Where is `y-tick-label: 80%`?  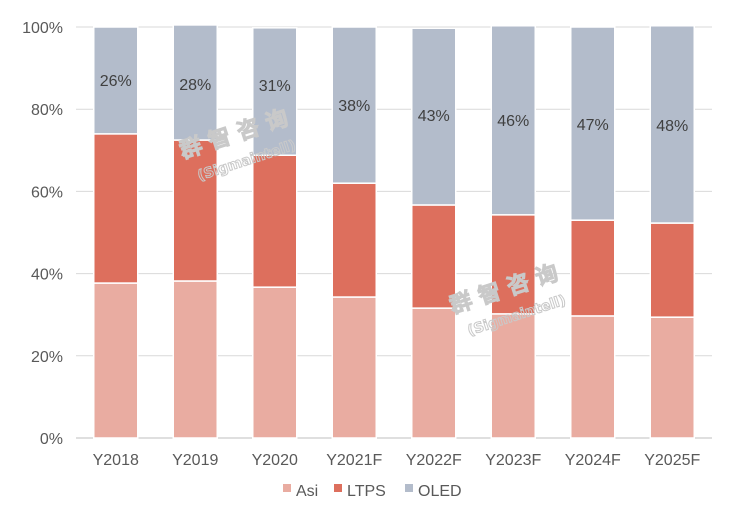
y-tick-label: 80% is located at coordinates (47, 110).